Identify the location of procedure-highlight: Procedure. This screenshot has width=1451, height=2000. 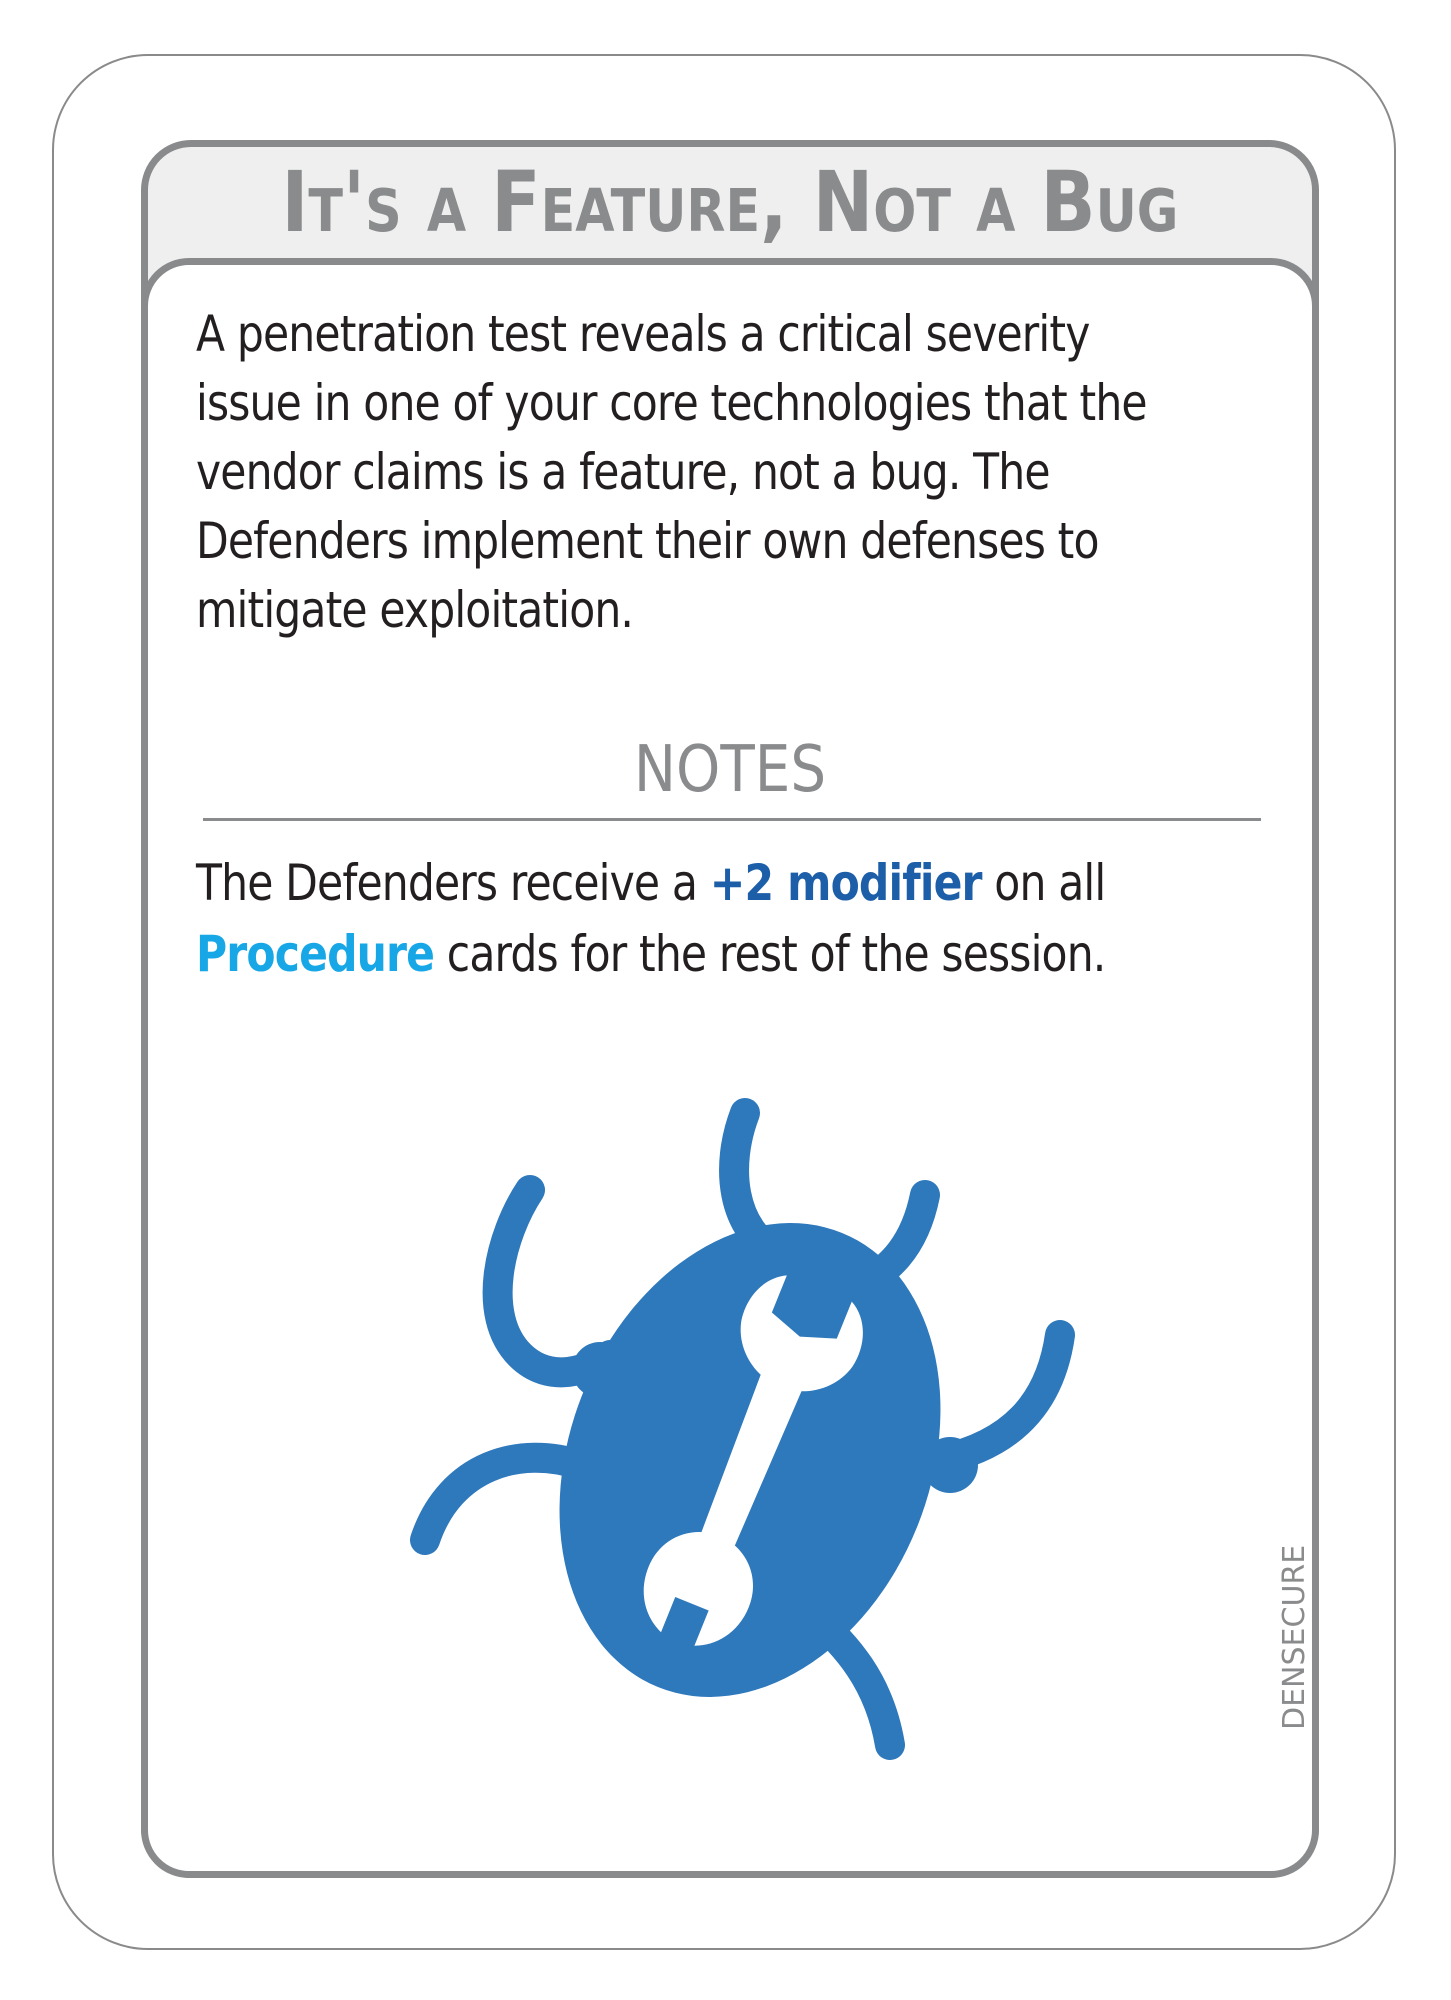
(315, 954).